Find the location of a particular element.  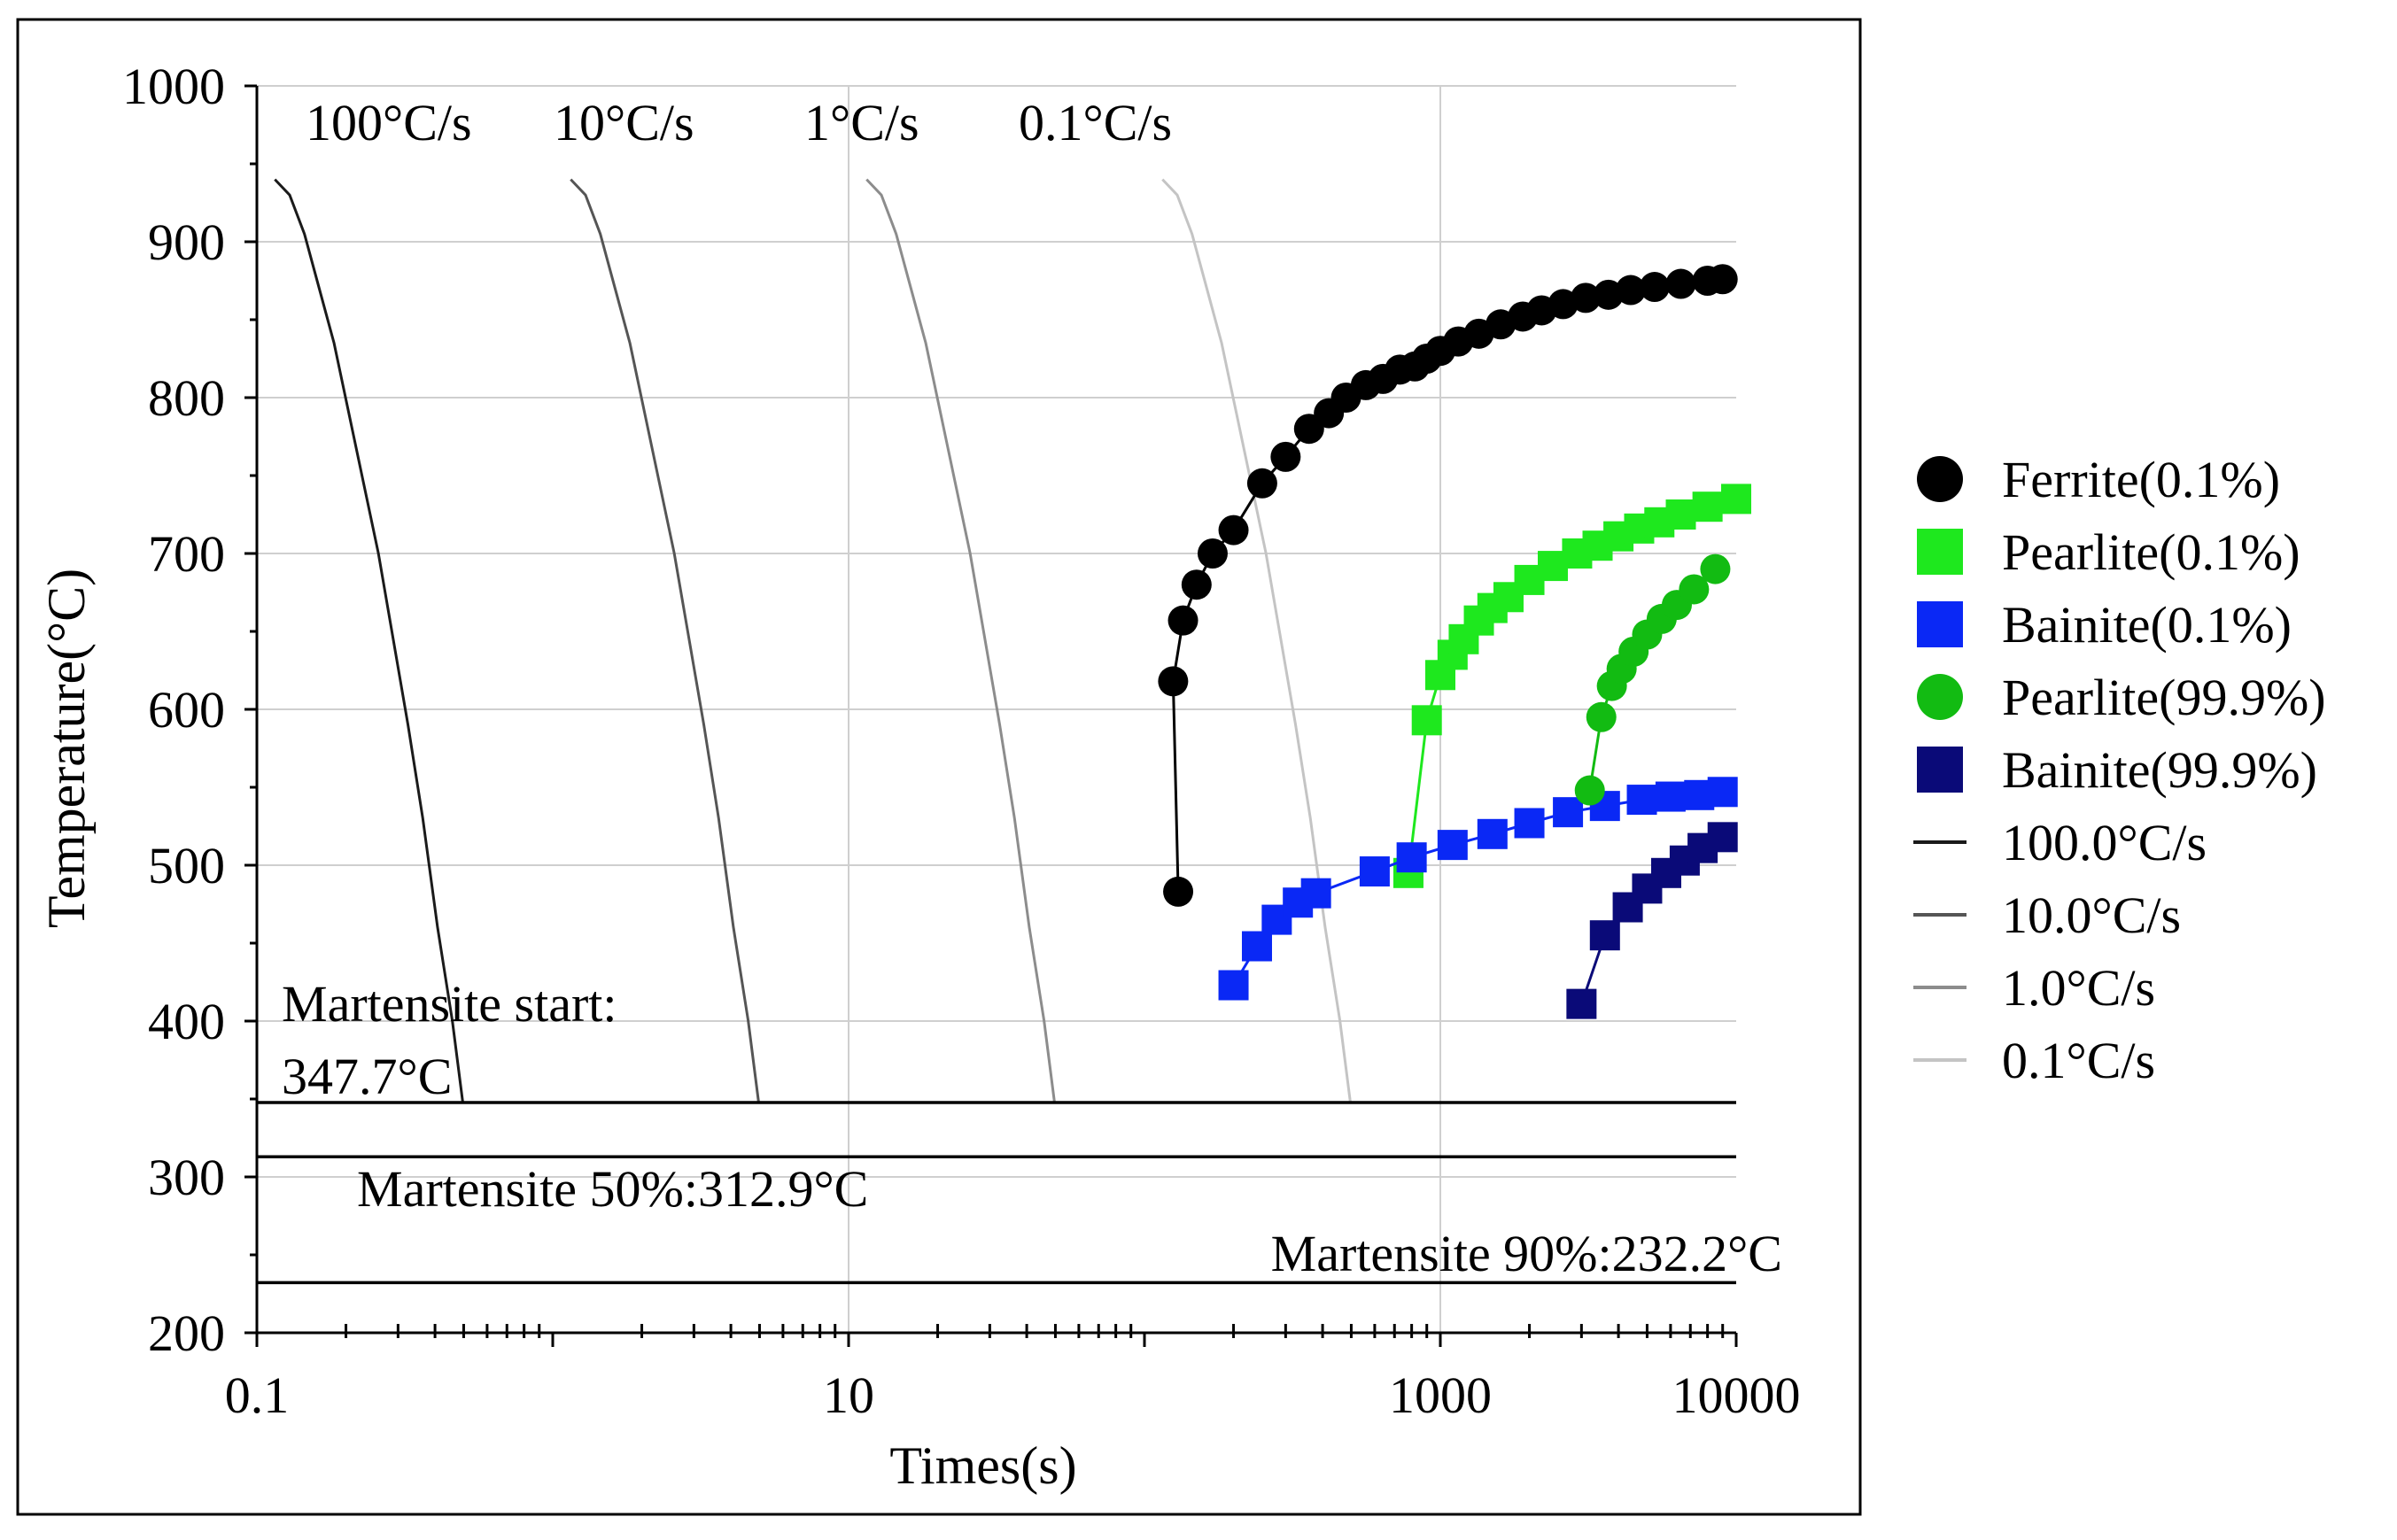

martensite-lines is located at coordinates (996, 1193).